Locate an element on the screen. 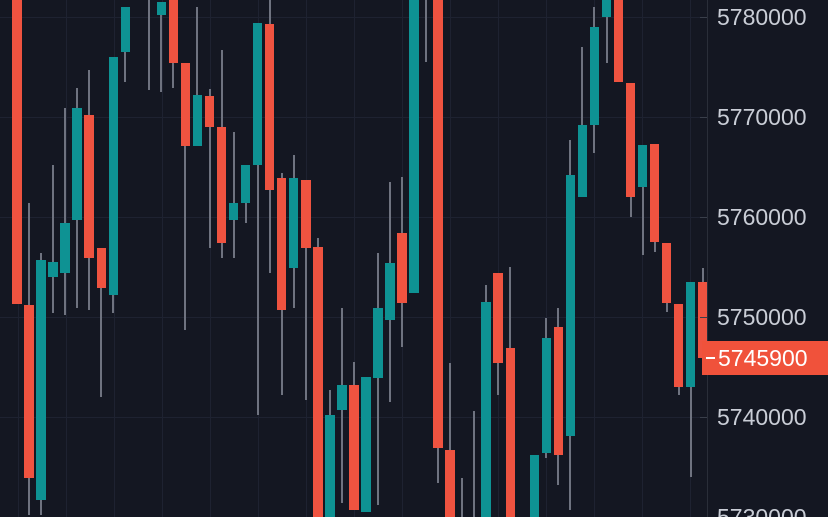 Image resolution: width=828 pixels, height=517 pixels. price-axis-label: 5730000 is located at coordinates (762, 510).